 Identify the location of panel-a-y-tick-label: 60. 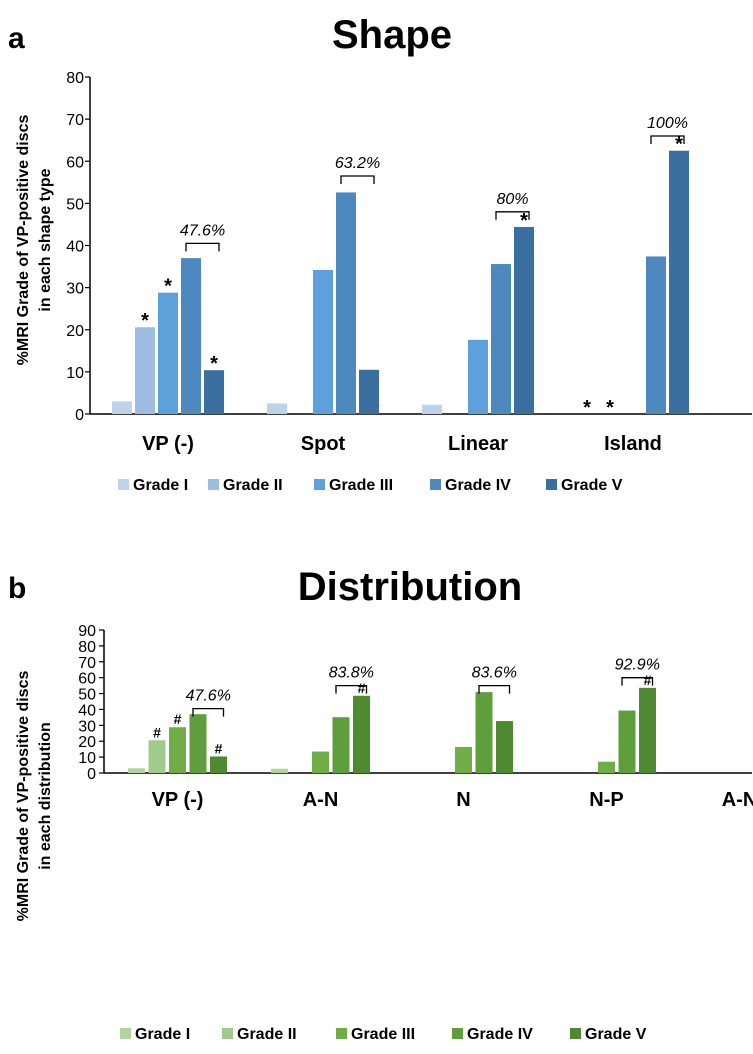
(75, 162).